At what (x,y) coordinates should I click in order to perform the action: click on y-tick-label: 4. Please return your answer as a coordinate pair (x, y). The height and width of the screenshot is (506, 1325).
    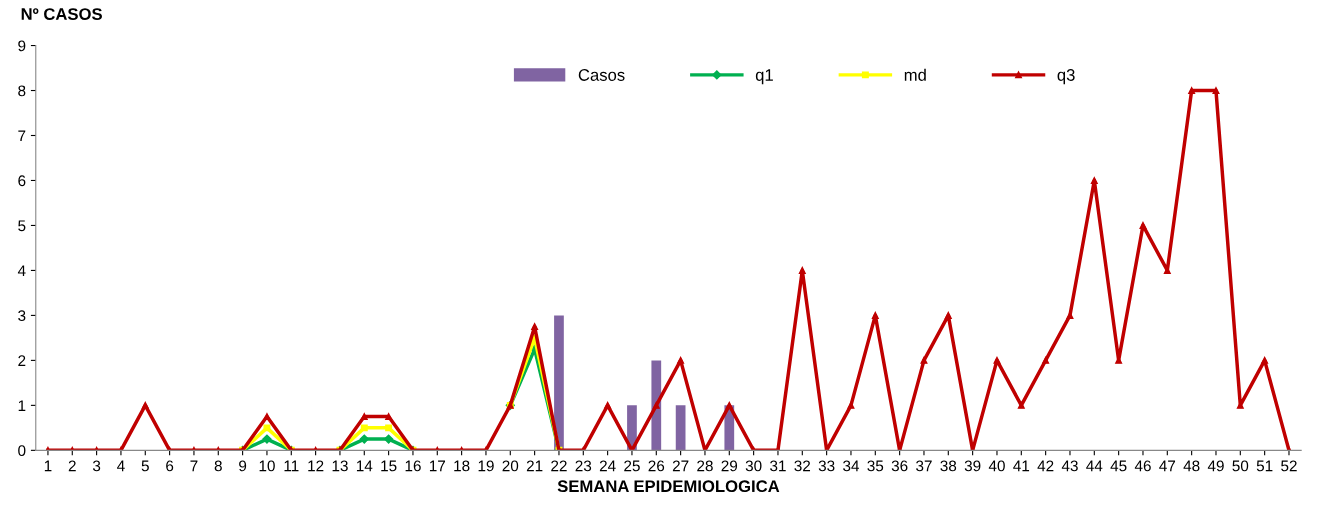
    Looking at the image, I should click on (21, 270).